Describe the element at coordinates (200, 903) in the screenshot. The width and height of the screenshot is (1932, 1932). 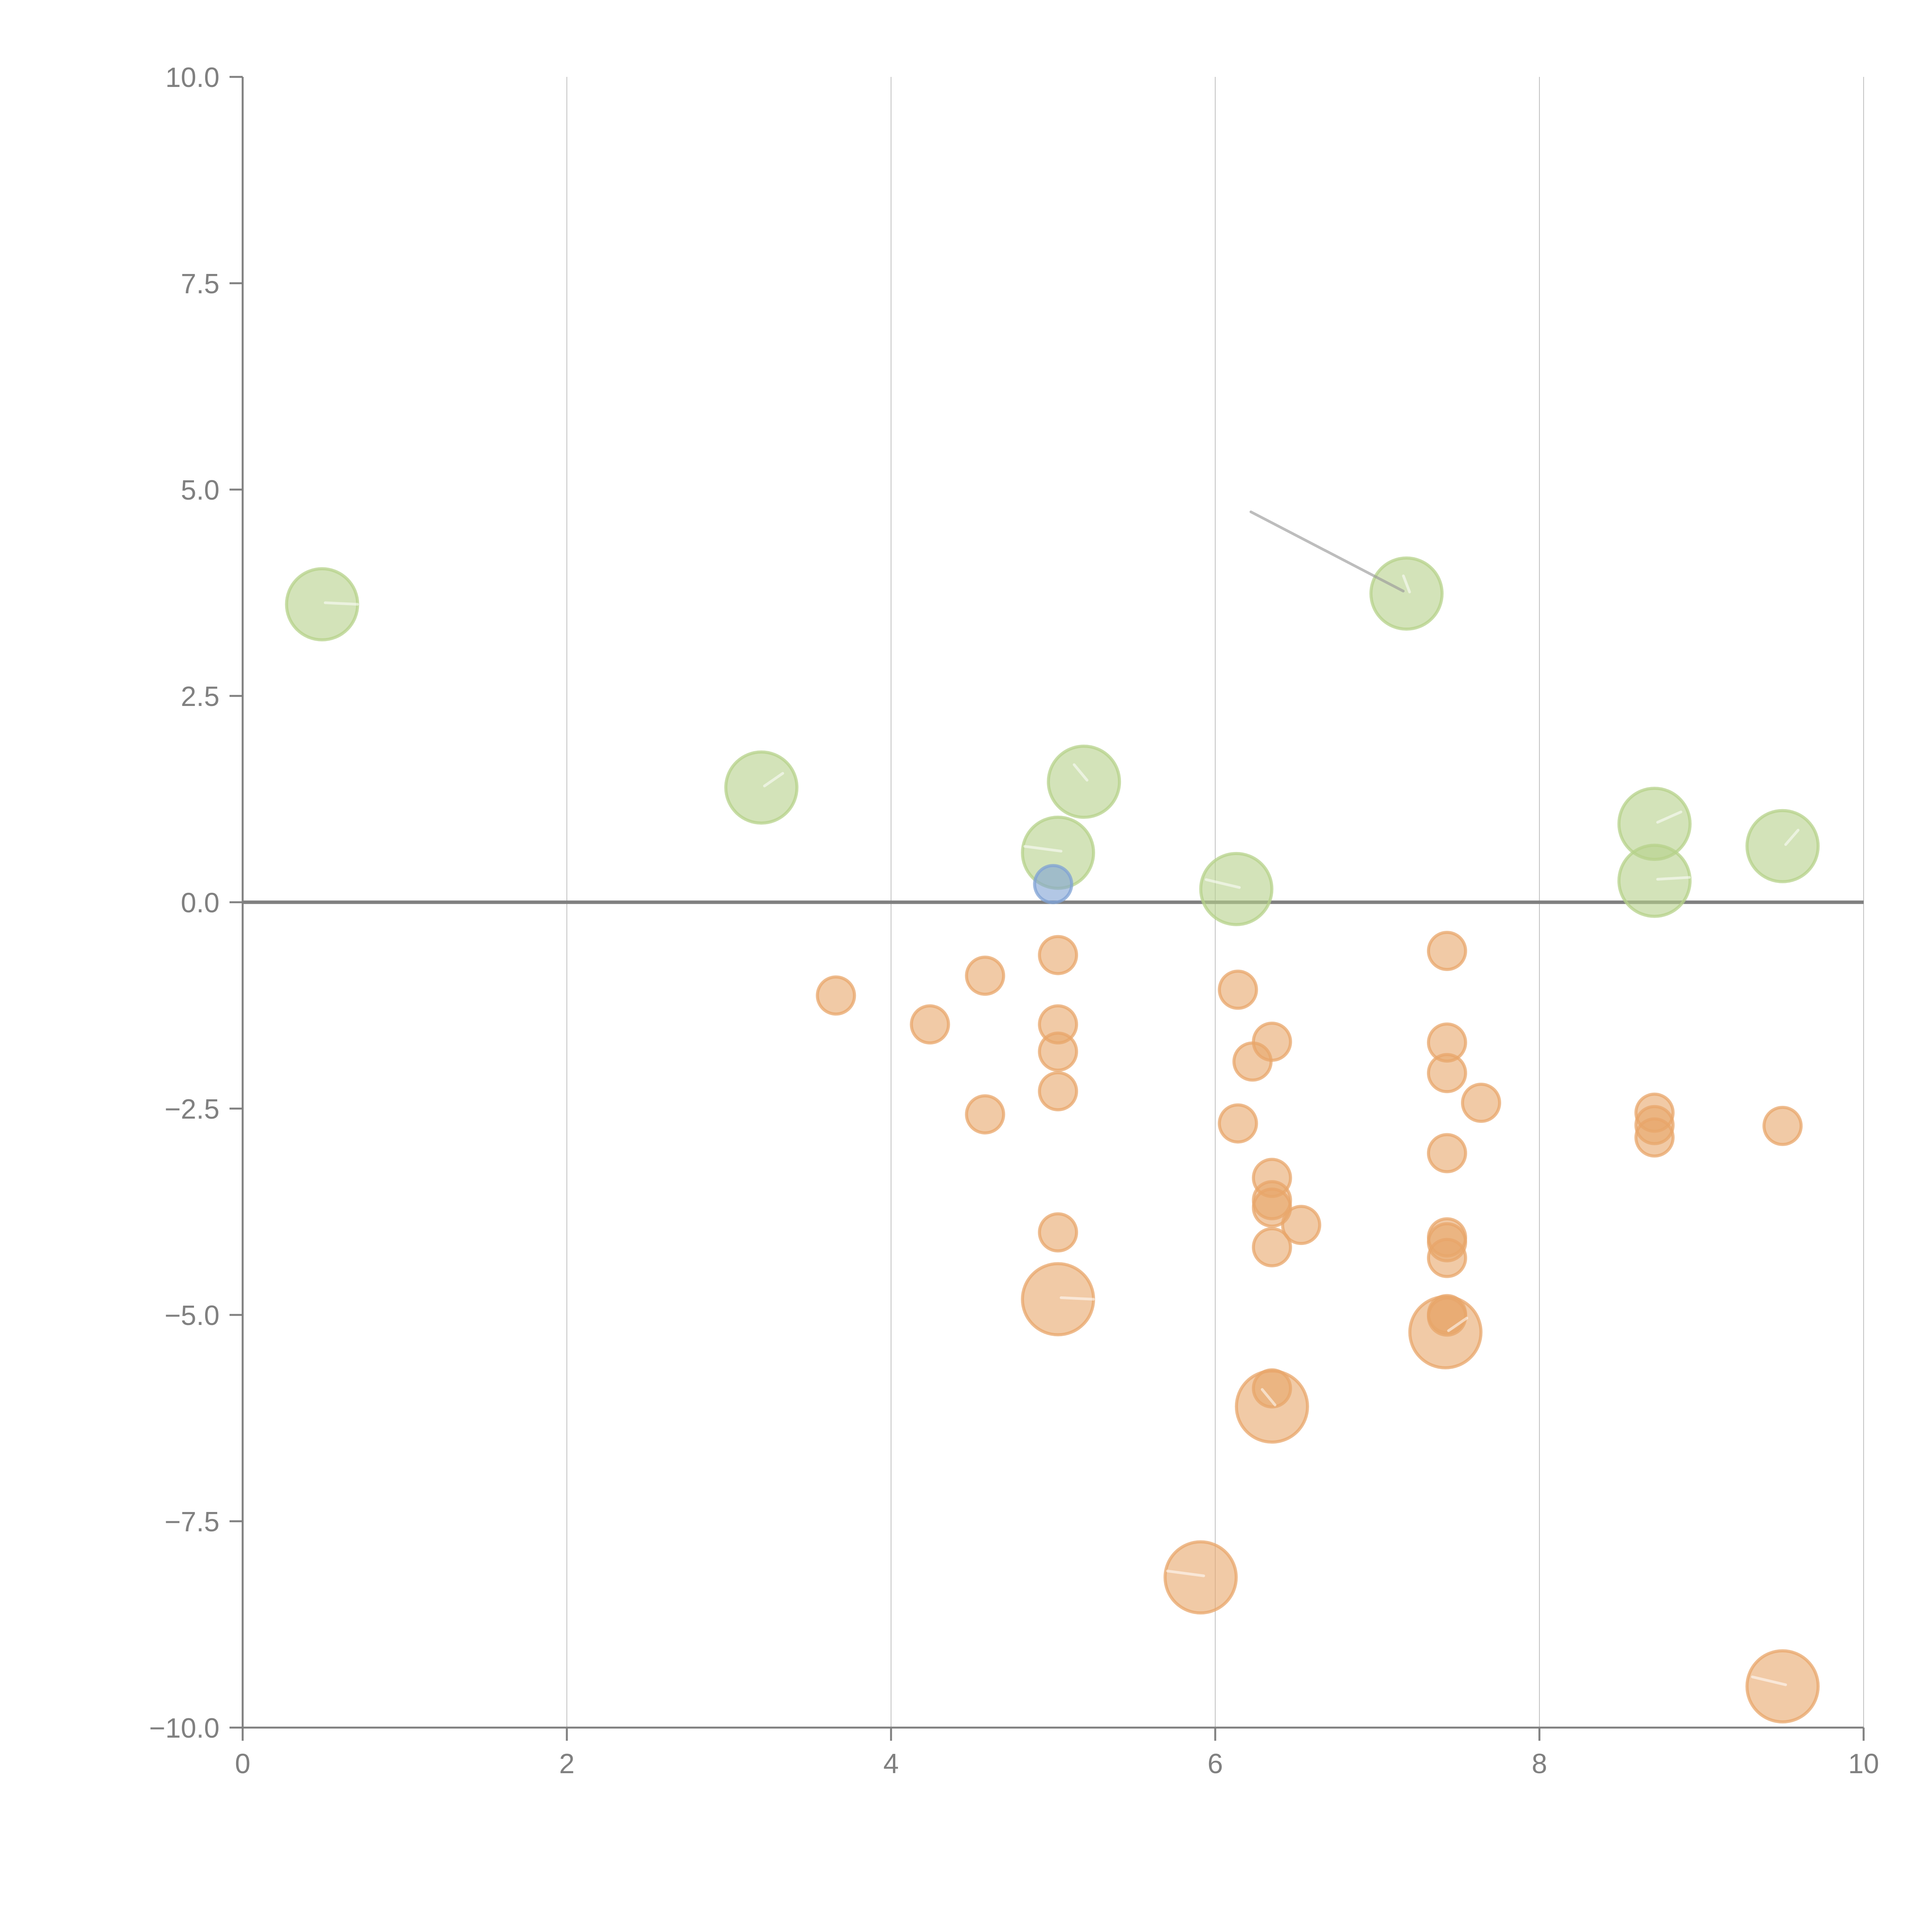
I see `y-tick-label: 0.0` at that location.